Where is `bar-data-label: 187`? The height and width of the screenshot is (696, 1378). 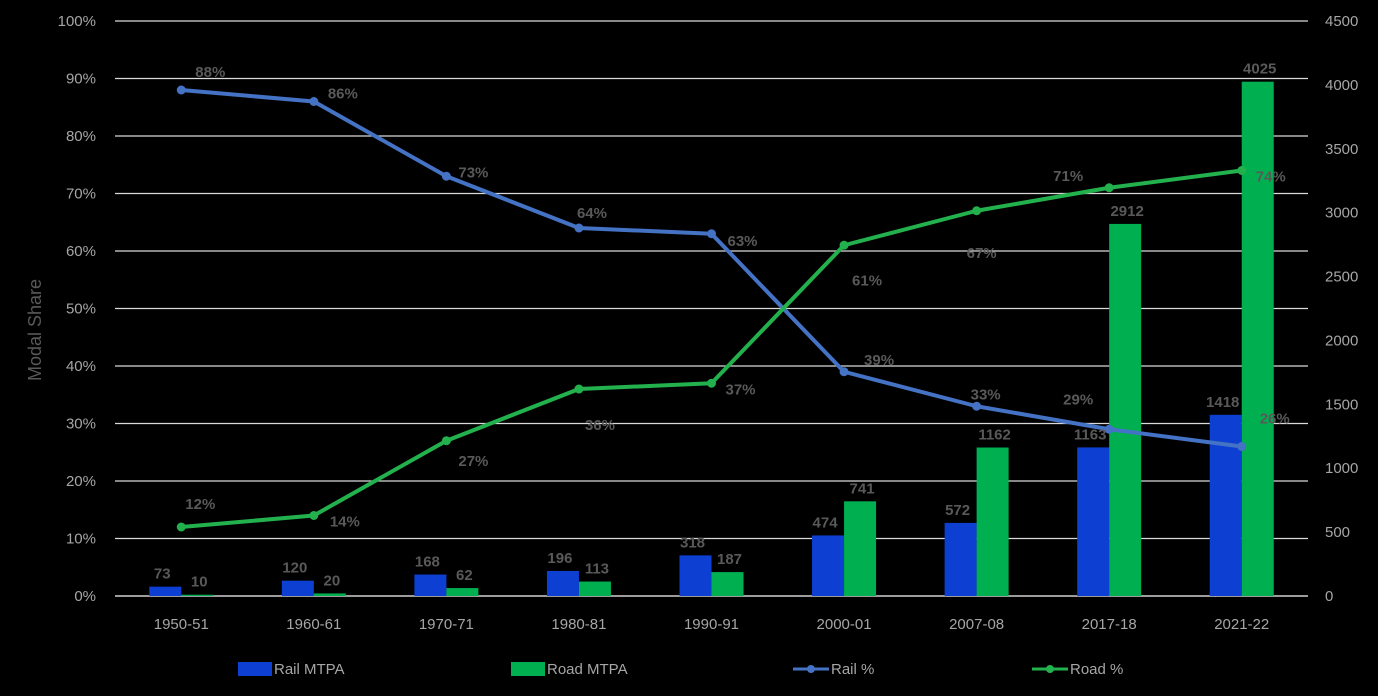 bar-data-label: 187 is located at coordinates (729, 559).